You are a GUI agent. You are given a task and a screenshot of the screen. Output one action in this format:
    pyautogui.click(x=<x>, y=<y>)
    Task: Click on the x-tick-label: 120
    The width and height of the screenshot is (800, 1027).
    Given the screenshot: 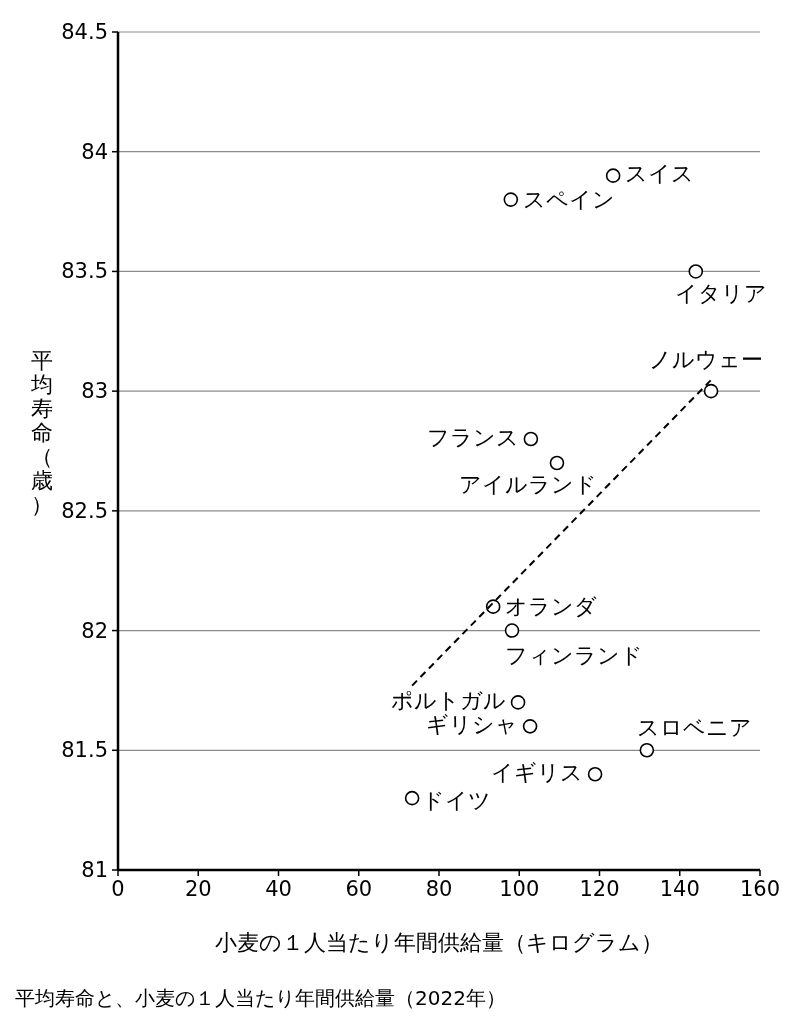 What is the action you would take?
    pyautogui.click(x=599, y=889)
    